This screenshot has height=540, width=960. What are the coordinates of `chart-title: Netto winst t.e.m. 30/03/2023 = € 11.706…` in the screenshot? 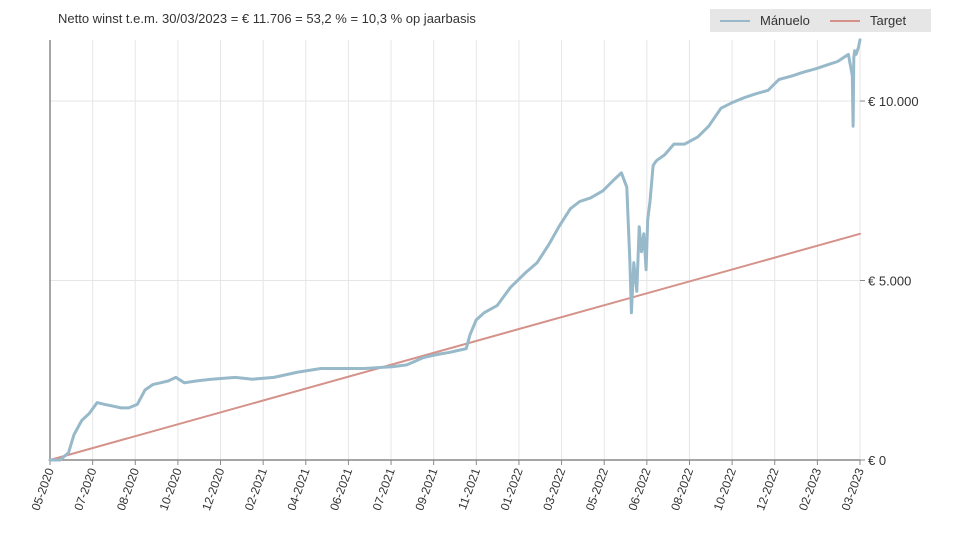 It's located at (267, 18).